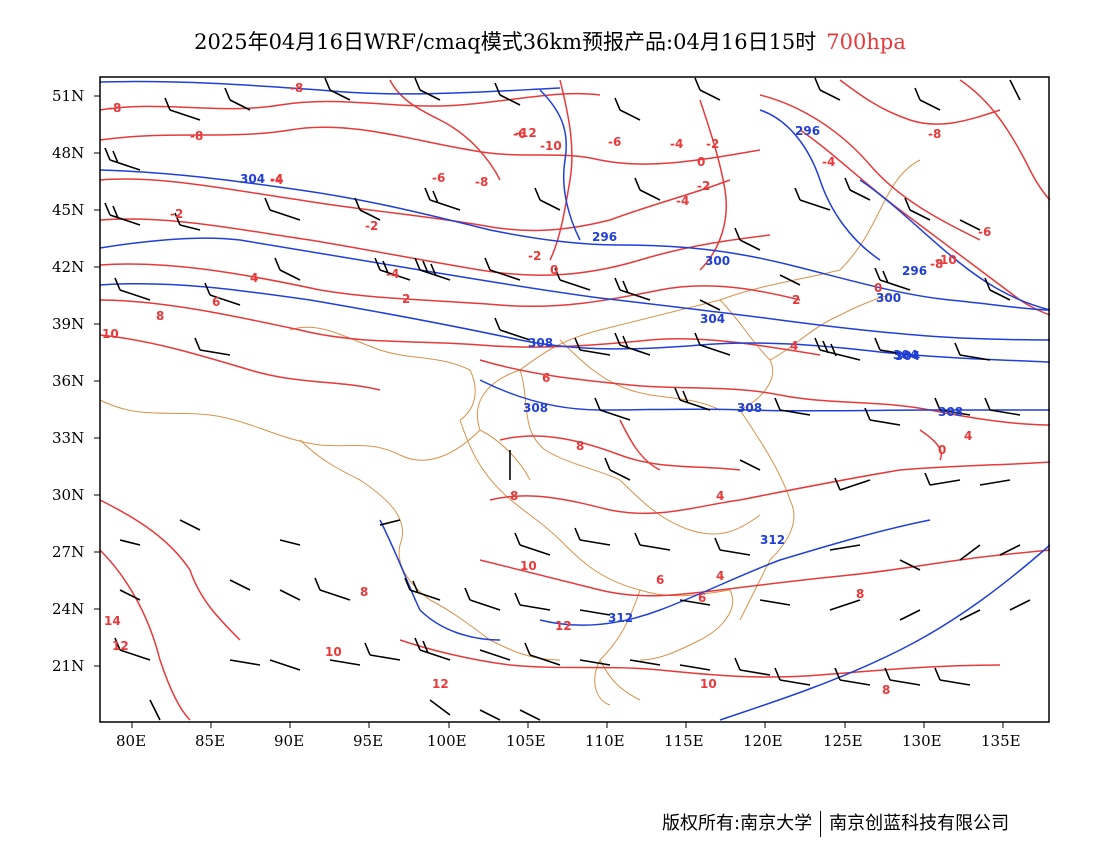 The width and height of the screenshot is (1100, 850). Describe the element at coordinates (922, 741) in the screenshot. I see `lon-label: 130E` at that location.